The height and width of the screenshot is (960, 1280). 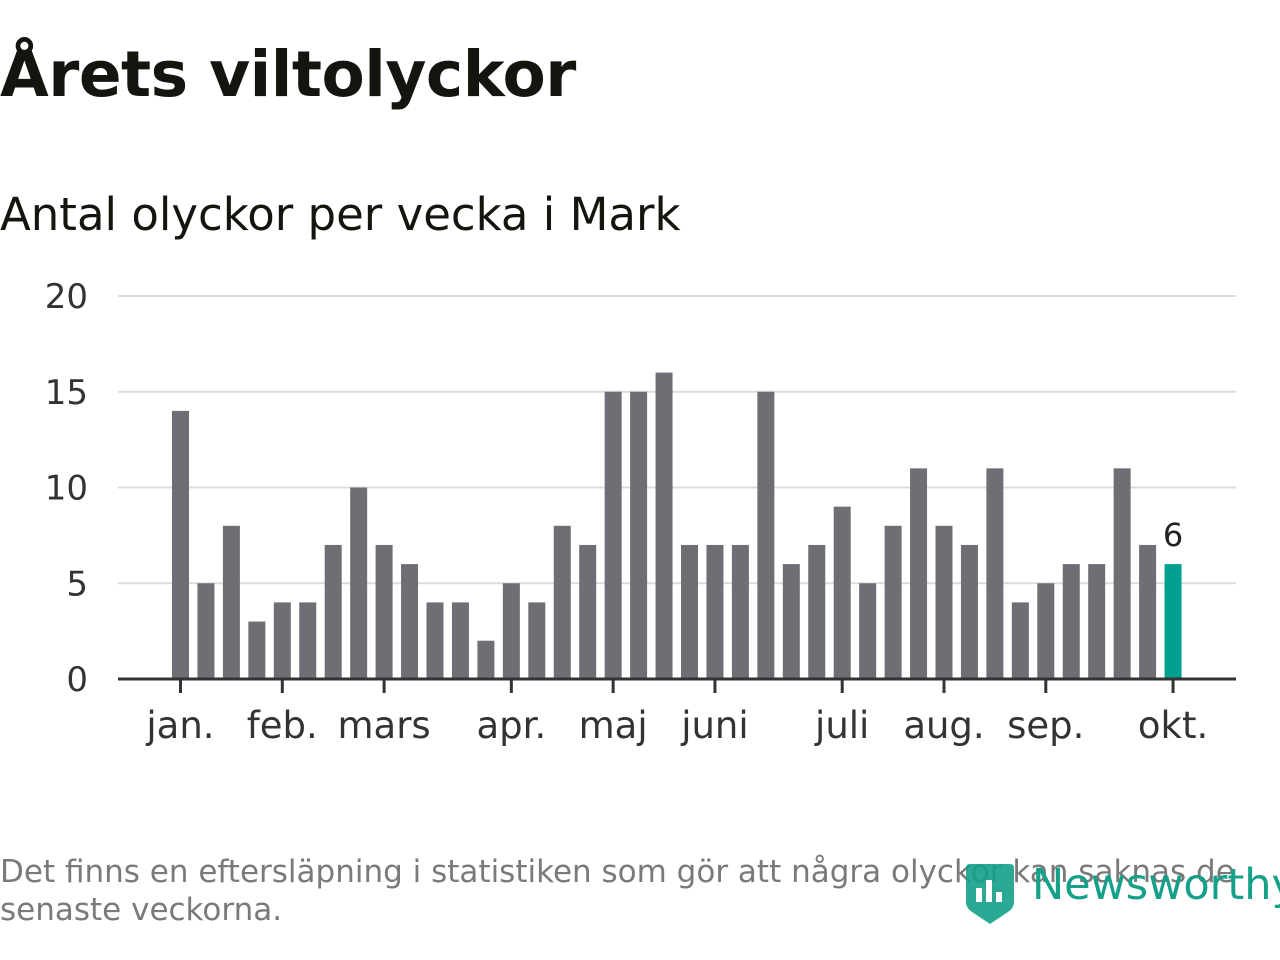 I want to click on data-labels: 6, so click(x=1173, y=535).